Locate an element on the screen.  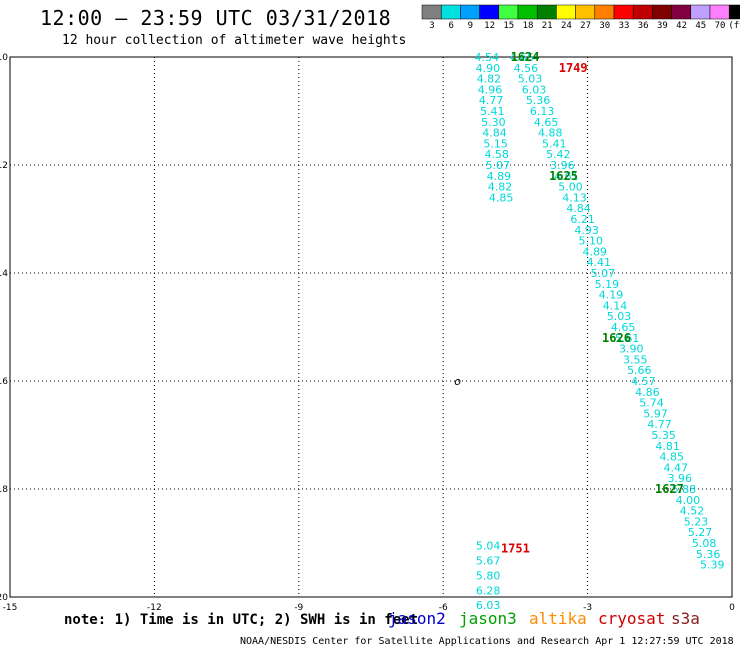
wave-height-value: 3.90 is located at coordinates (631, 349).